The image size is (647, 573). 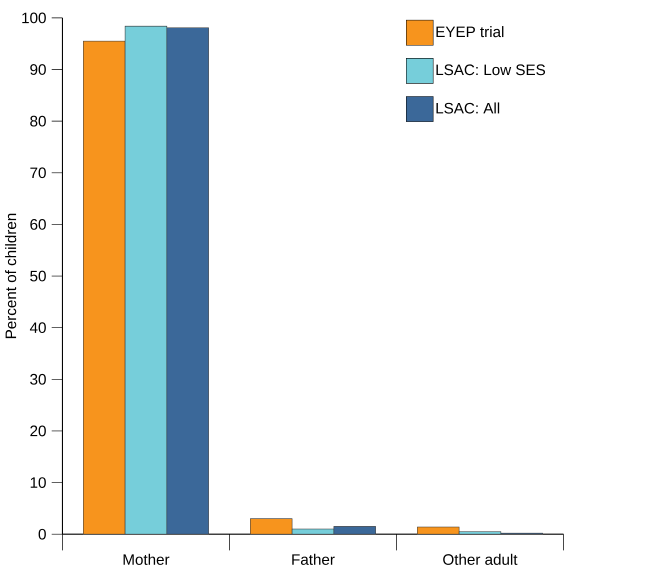 I want to click on y-tick-label: 90, so click(x=38, y=70).